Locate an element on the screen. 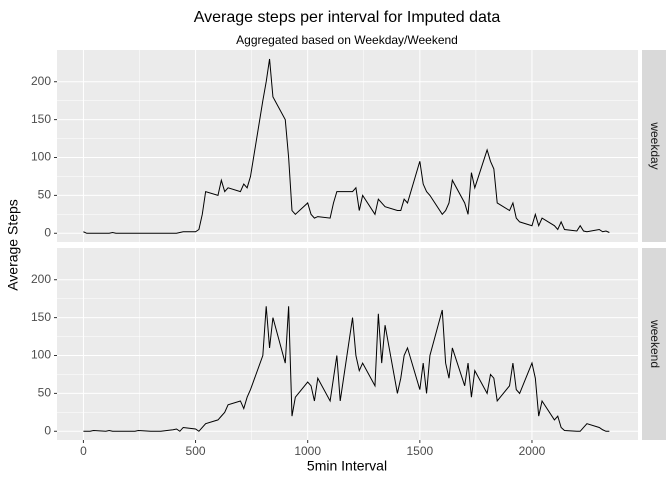 This screenshot has width=672, height=480. facet-label: weekend is located at coordinates (655, 343).